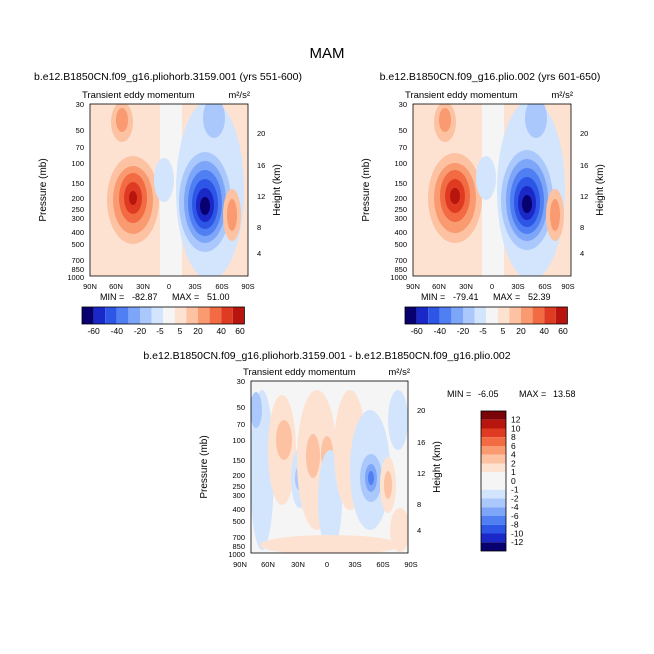 The width and height of the screenshot is (654, 654). What do you see at coordinates (488, 394) in the screenshot?
I see `panel-3-min: -6.05` at bounding box center [488, 394].